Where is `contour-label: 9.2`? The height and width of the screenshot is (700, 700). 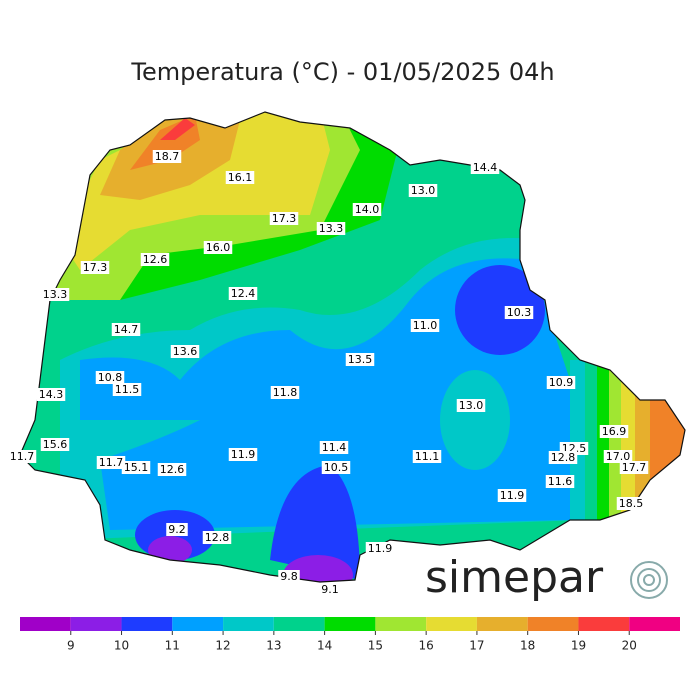
contour-label: 9.2 is located at coordinates (177, 529).